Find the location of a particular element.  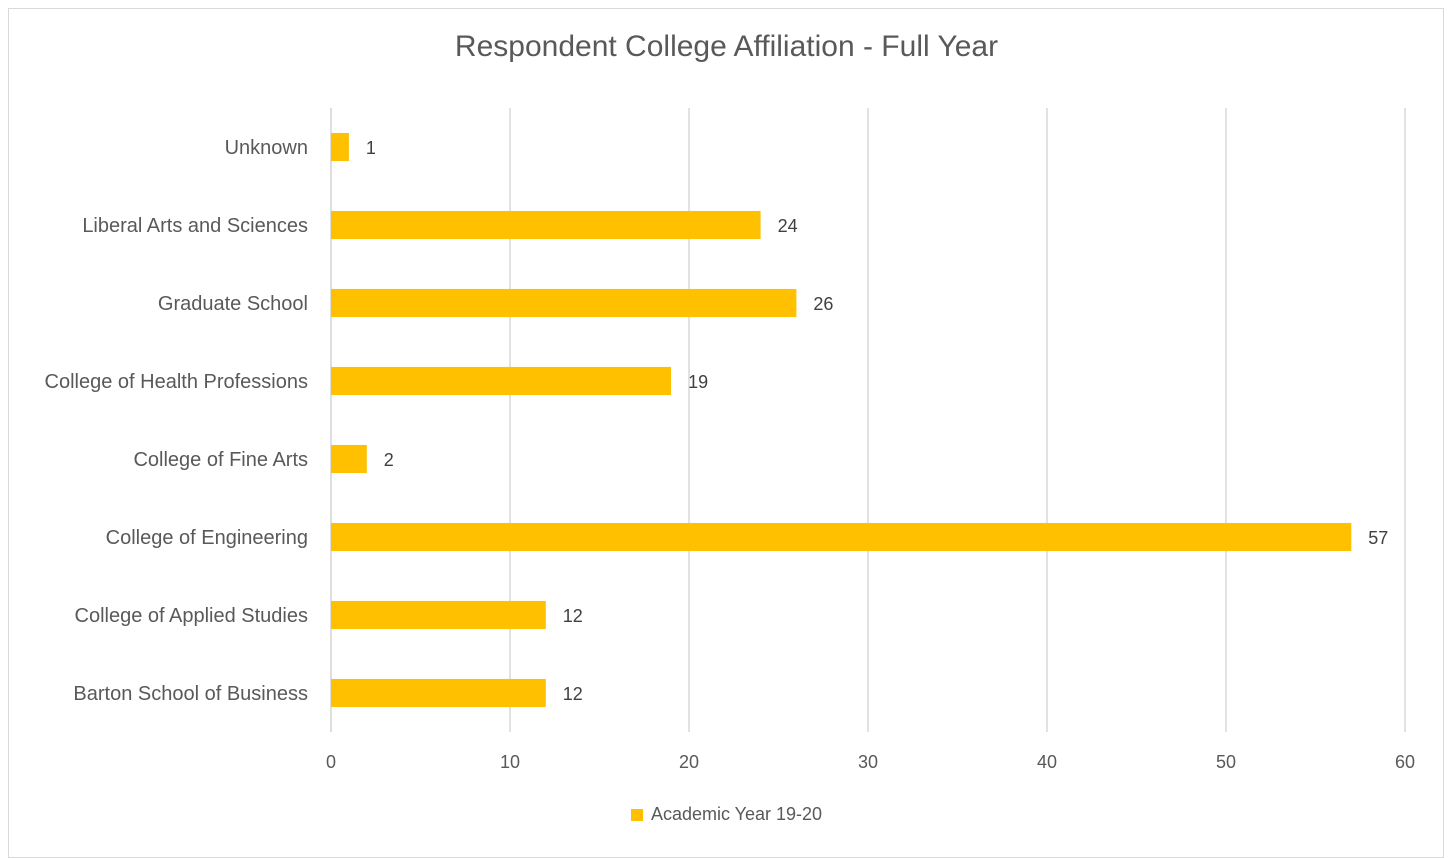

legend-swatch is located at coordinates (636, 814).